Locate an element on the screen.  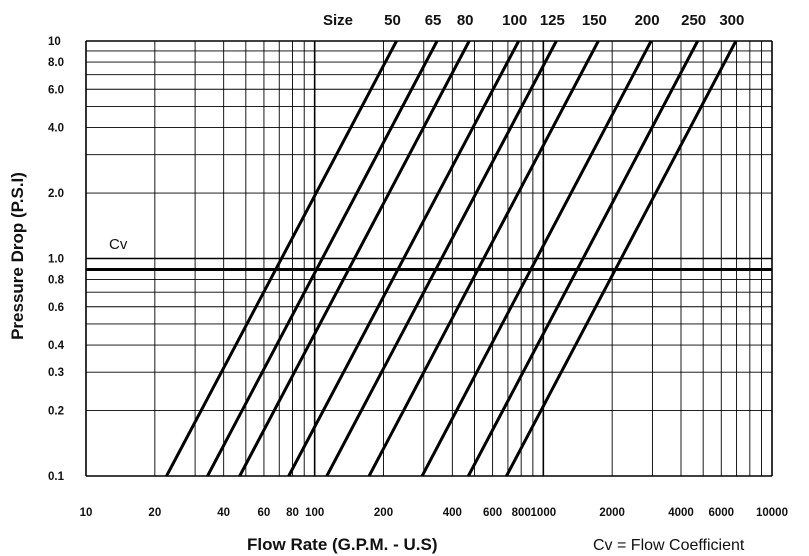
x-tick-label: 800 is located at coordinates (521, 513).